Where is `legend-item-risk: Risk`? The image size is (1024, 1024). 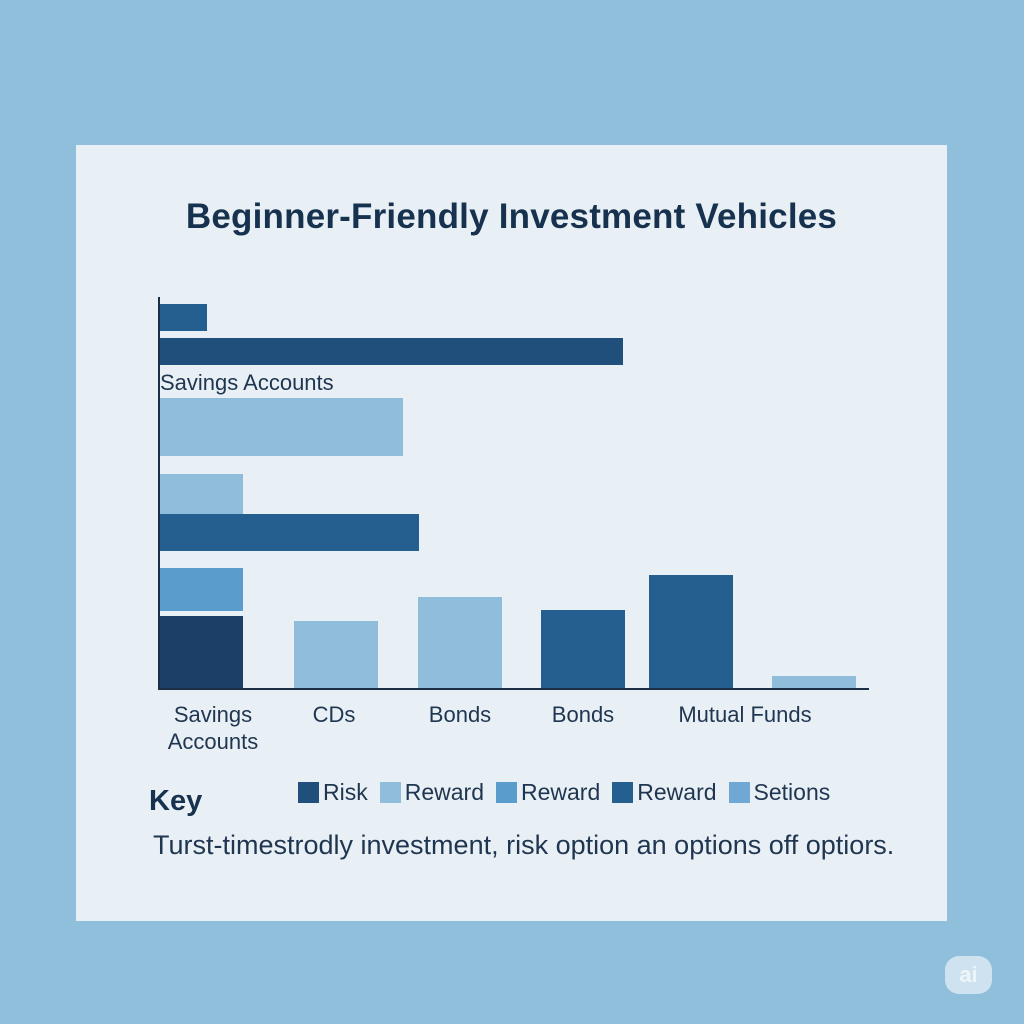 legend-item-risk: Risk is located at coordinates (333, 792).